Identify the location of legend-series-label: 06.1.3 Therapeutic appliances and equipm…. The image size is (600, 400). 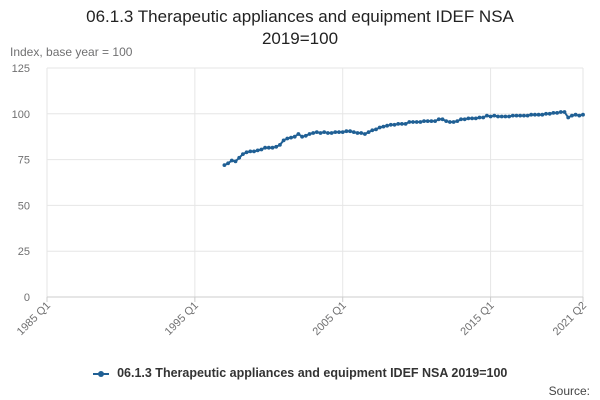
(312, 373).